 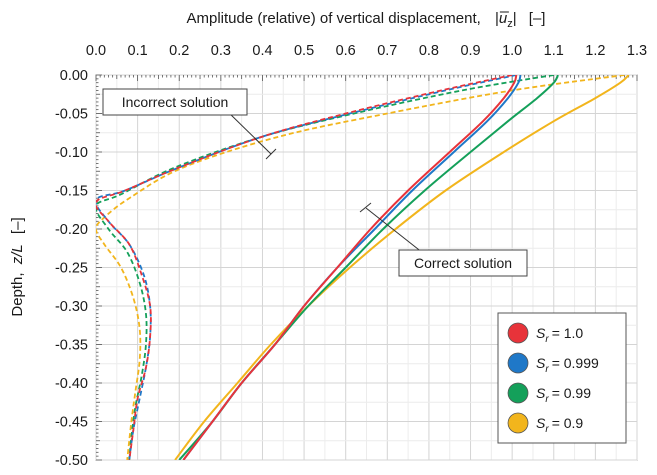 I want to click on y-tick-label: -0.30, so click(x=71, y=307).